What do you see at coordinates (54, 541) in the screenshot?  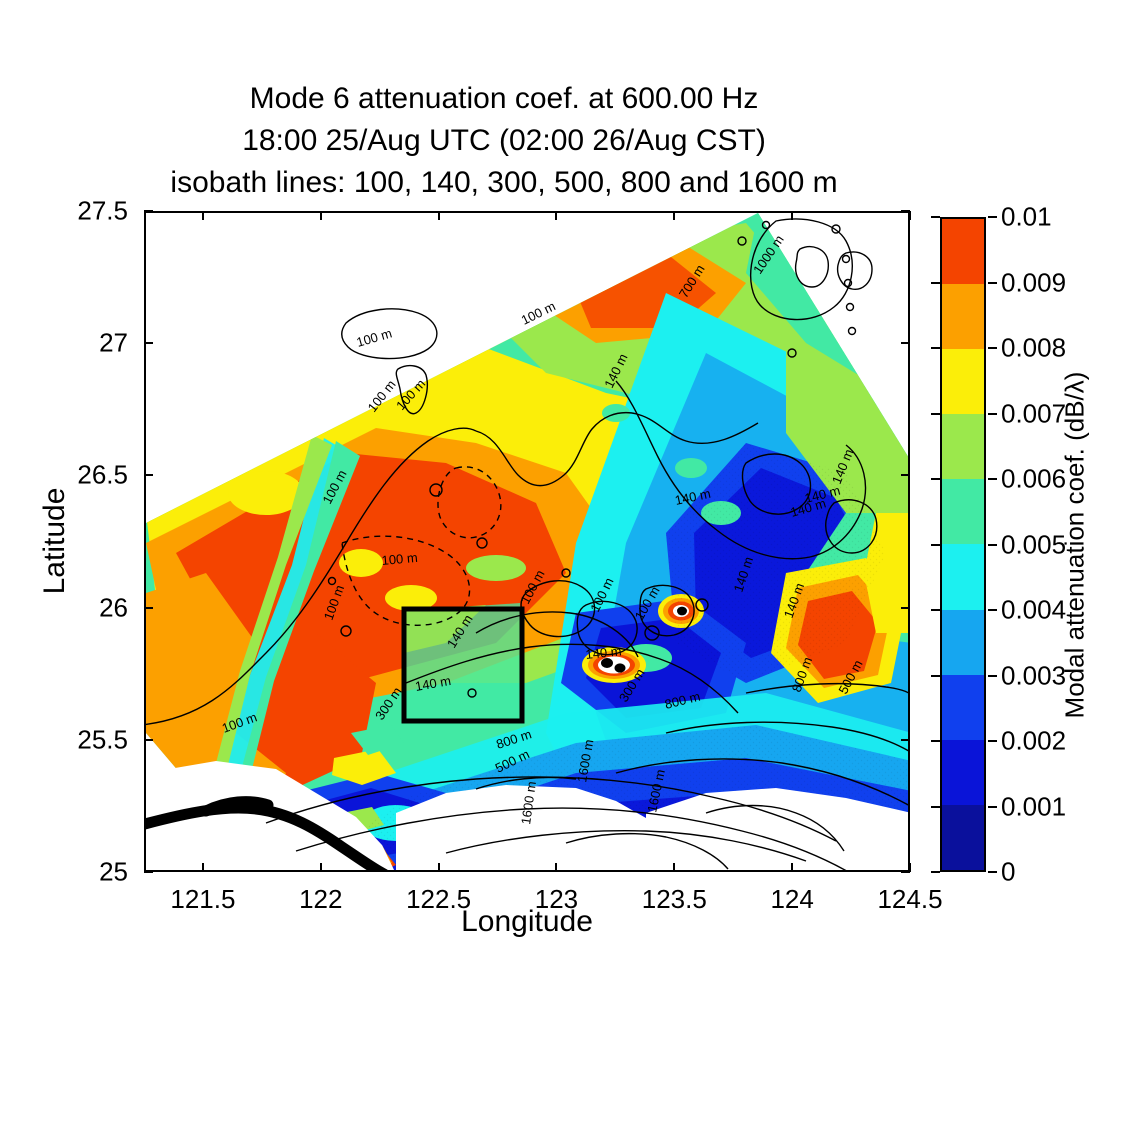 I see `y-axis-label: Latitude` at bounding box center [54, 541].